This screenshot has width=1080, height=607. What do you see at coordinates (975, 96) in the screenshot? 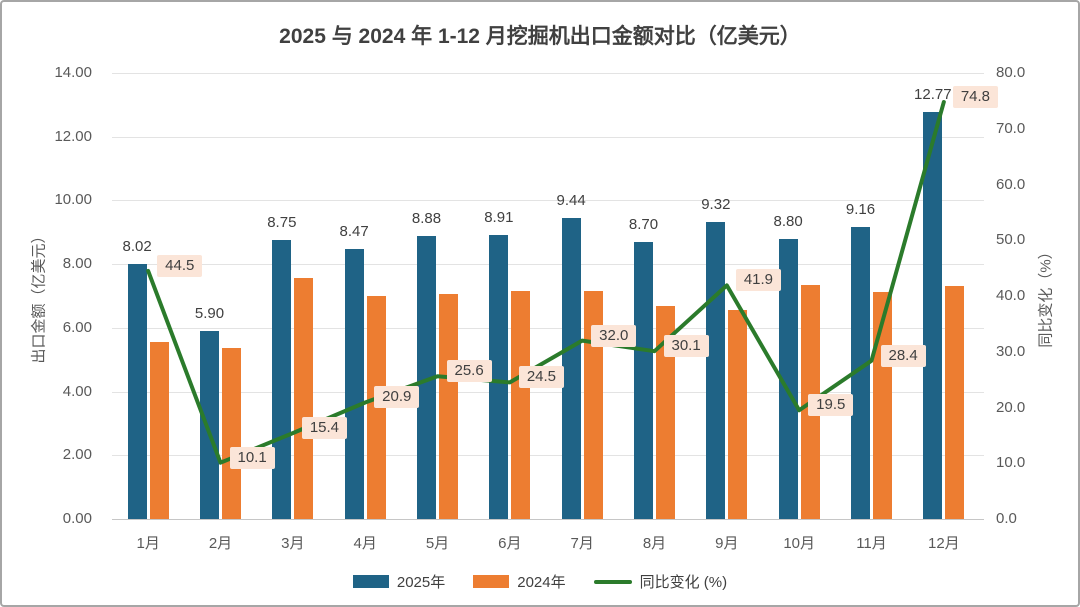
I see `line-value-label: 74.8` at bounding box center [975, 96].